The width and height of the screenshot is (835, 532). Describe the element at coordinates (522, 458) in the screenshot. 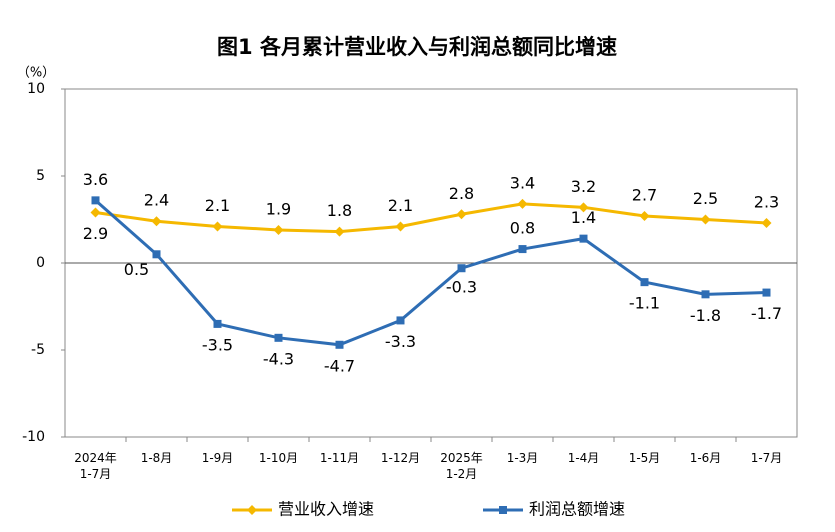

I see `x-tick-label: 1-3月` at that location.